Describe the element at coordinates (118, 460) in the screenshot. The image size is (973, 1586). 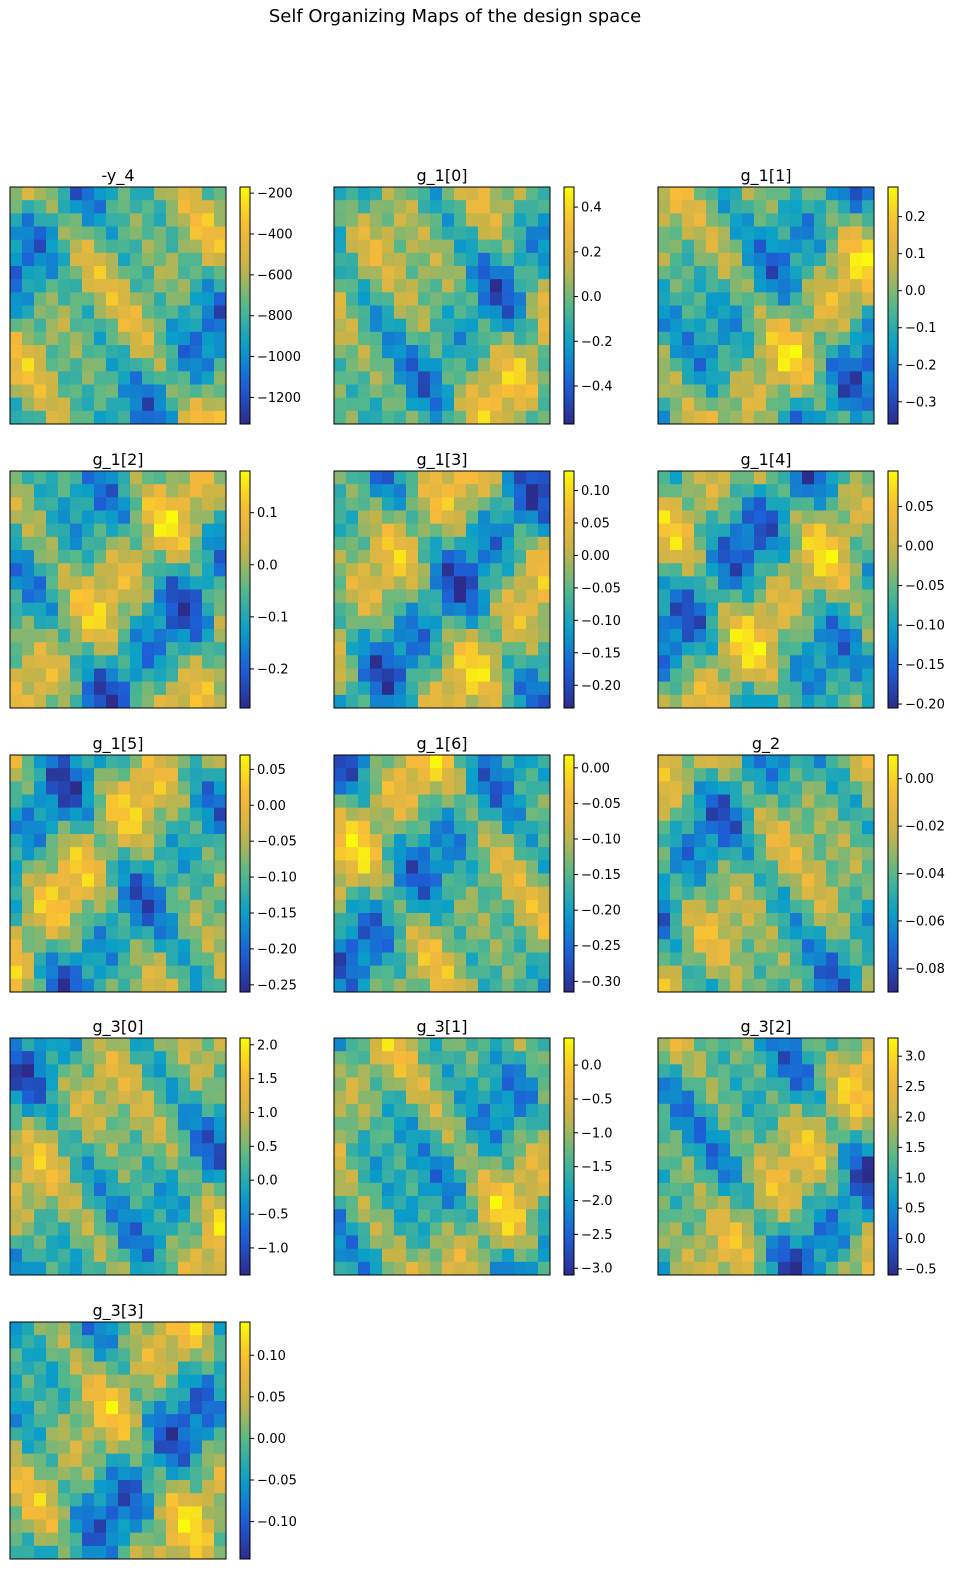
I see `panel-title: g_1[2]` at that location.